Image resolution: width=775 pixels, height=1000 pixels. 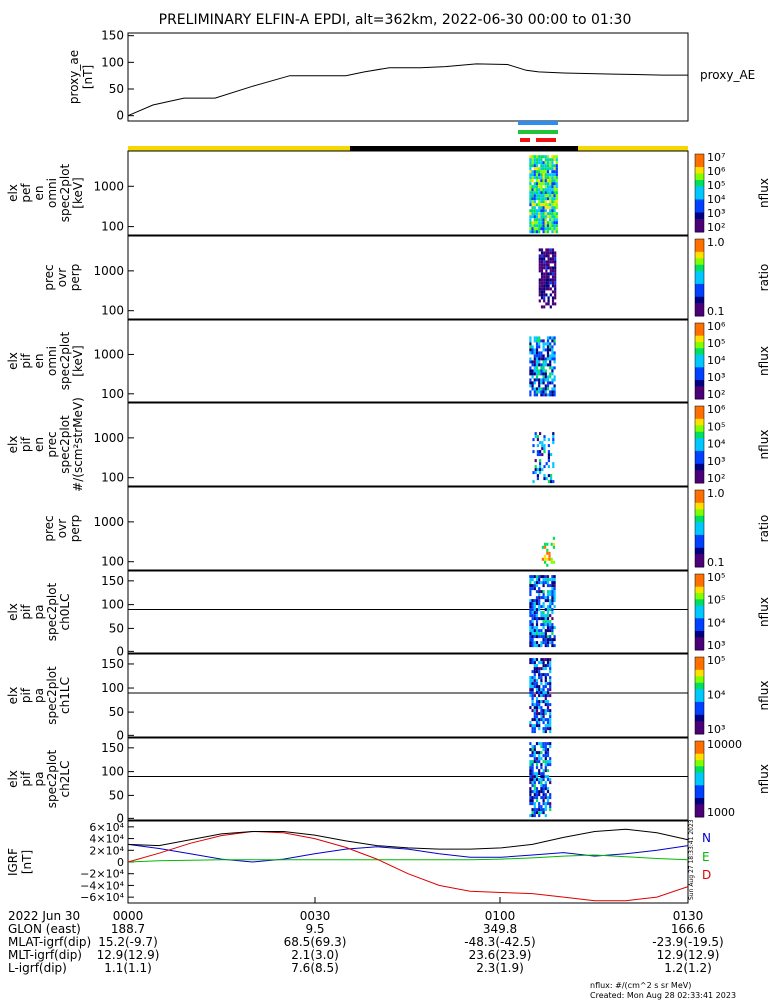 I want to click on igrf-legend-e: E, so click(x=706, y=857).